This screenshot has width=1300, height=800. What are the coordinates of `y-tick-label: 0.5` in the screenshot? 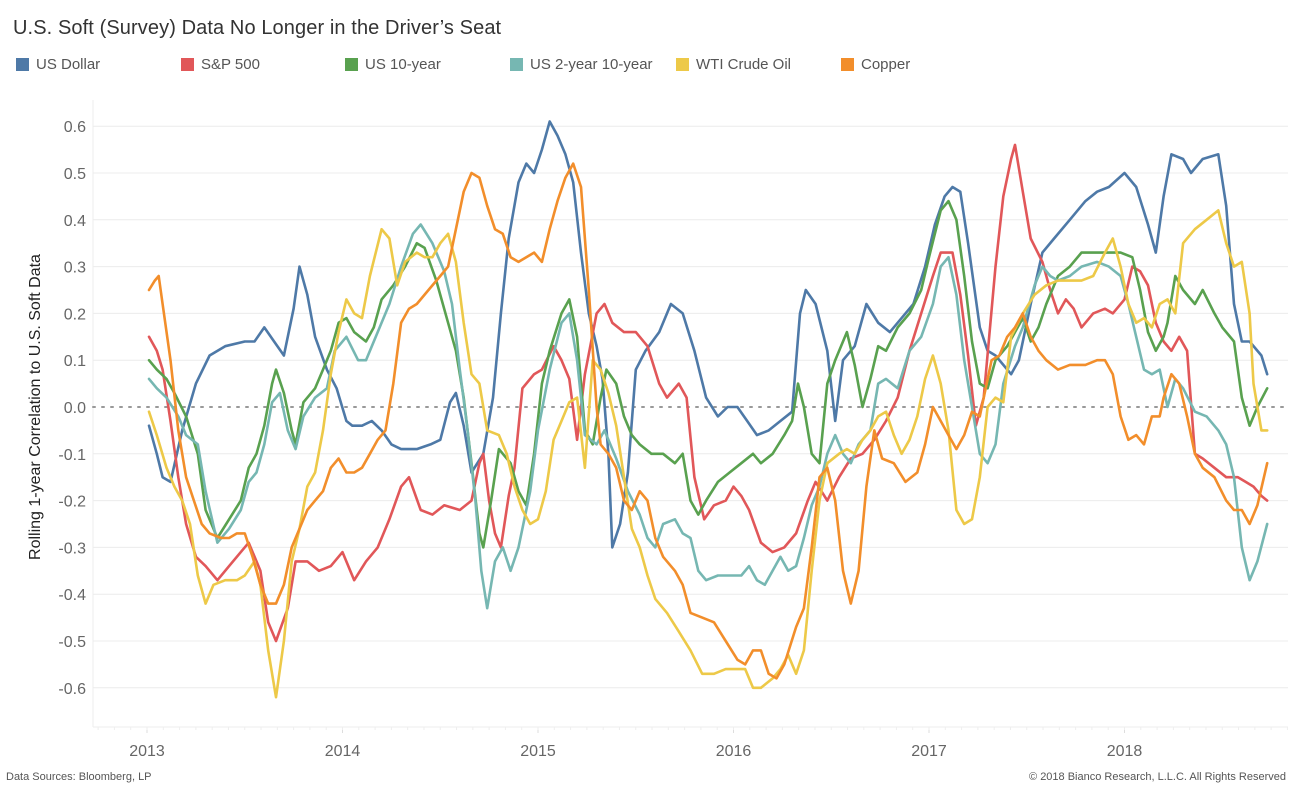 It's located at (75, 174).